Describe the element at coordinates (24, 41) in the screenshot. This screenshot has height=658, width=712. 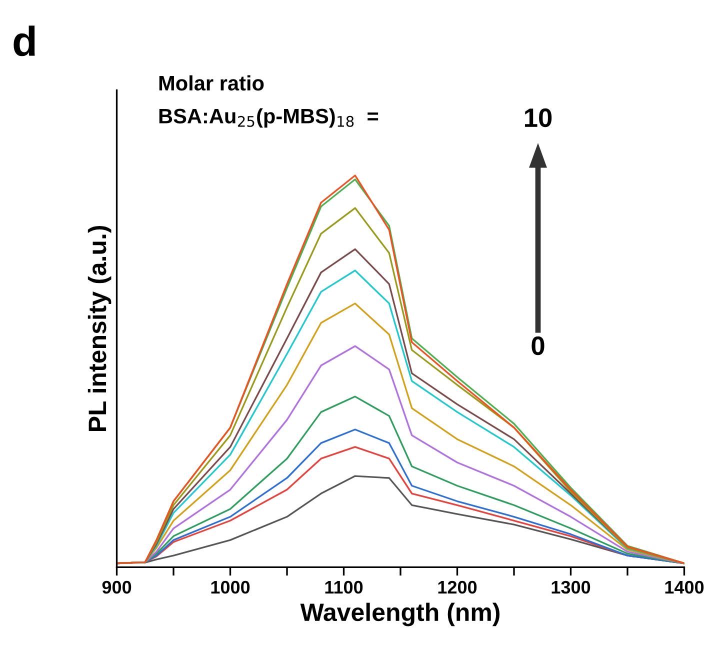
I see `text: d` at that location.